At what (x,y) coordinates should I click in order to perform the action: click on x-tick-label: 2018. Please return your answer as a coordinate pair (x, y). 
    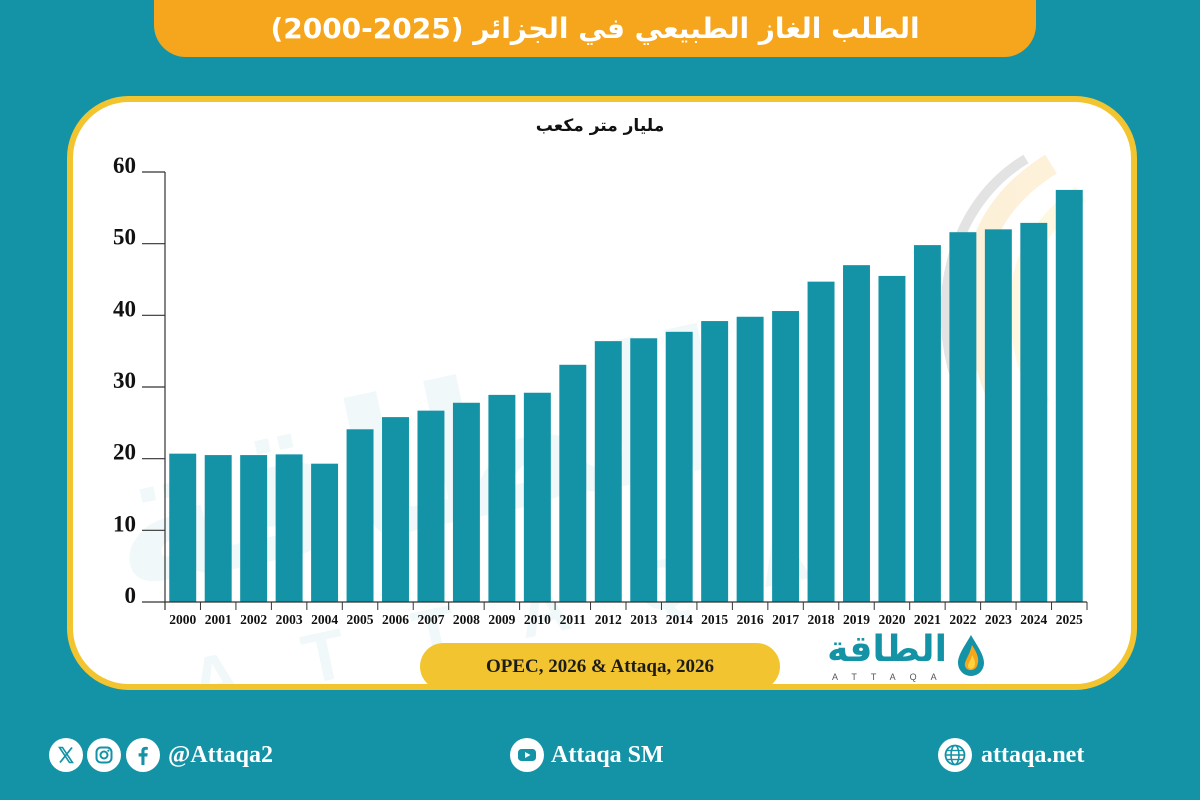
    Looking at the image, I should click on (821, 619).